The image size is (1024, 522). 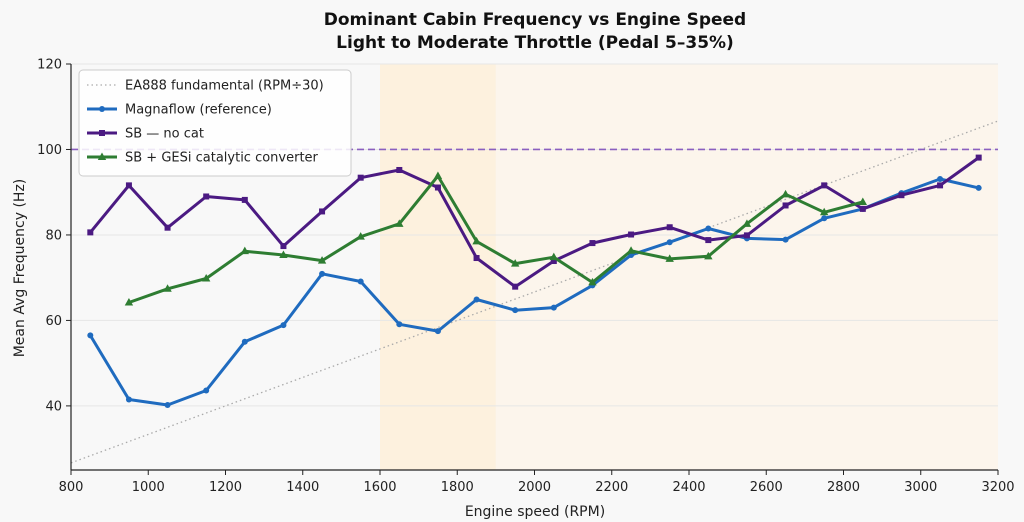 What do you see at coordinates (53, 321) in the screenshot?
I see `y-tick-label: 60` at bounding box center [53, 321].